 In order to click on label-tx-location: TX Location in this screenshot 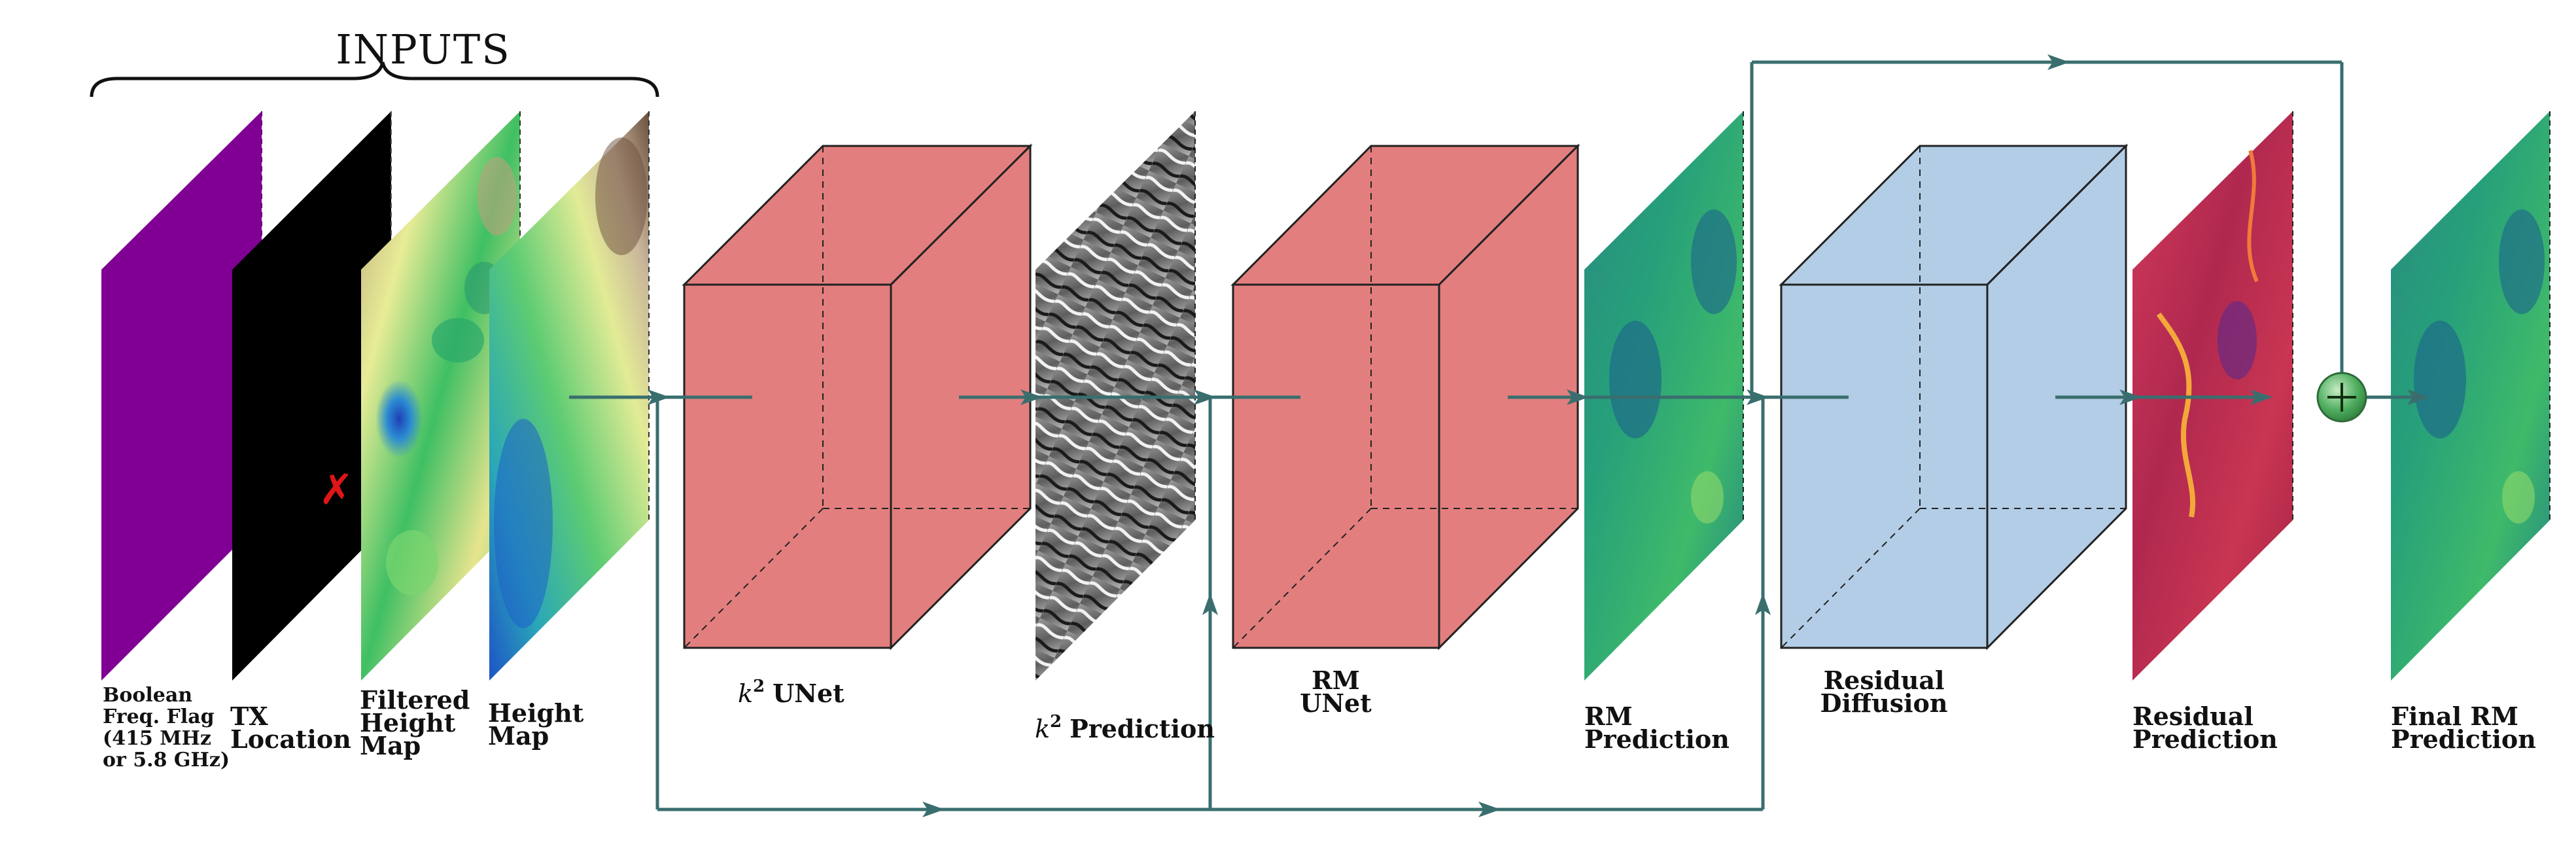, I will do `click(290, 727)`.